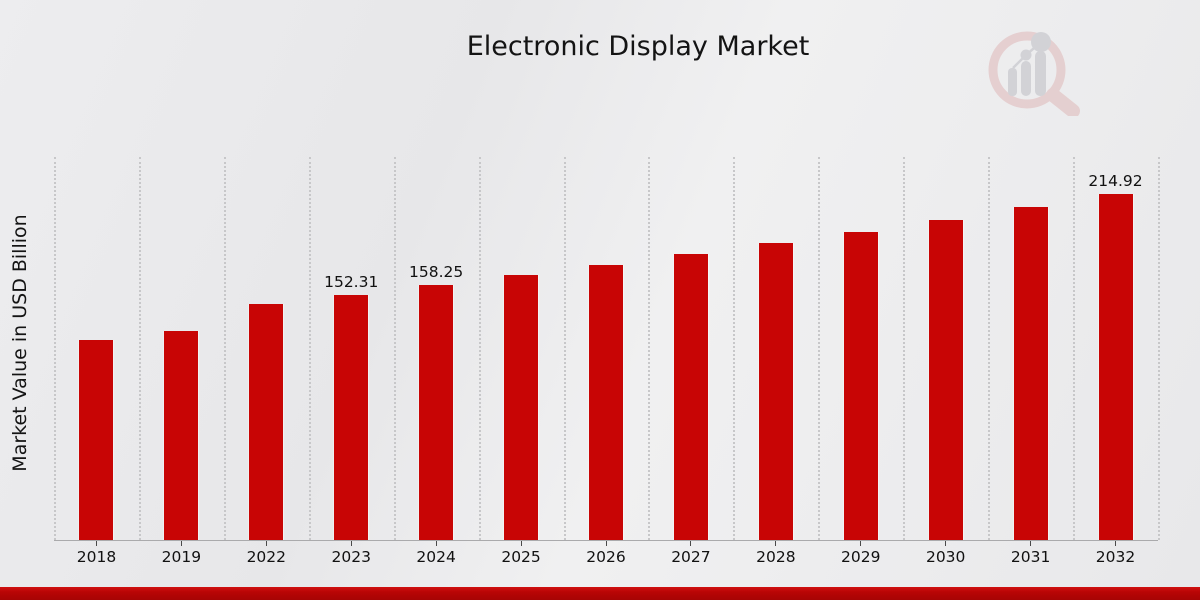  I want to click on x-tick-label-2023: 2023, so click(351, 557).